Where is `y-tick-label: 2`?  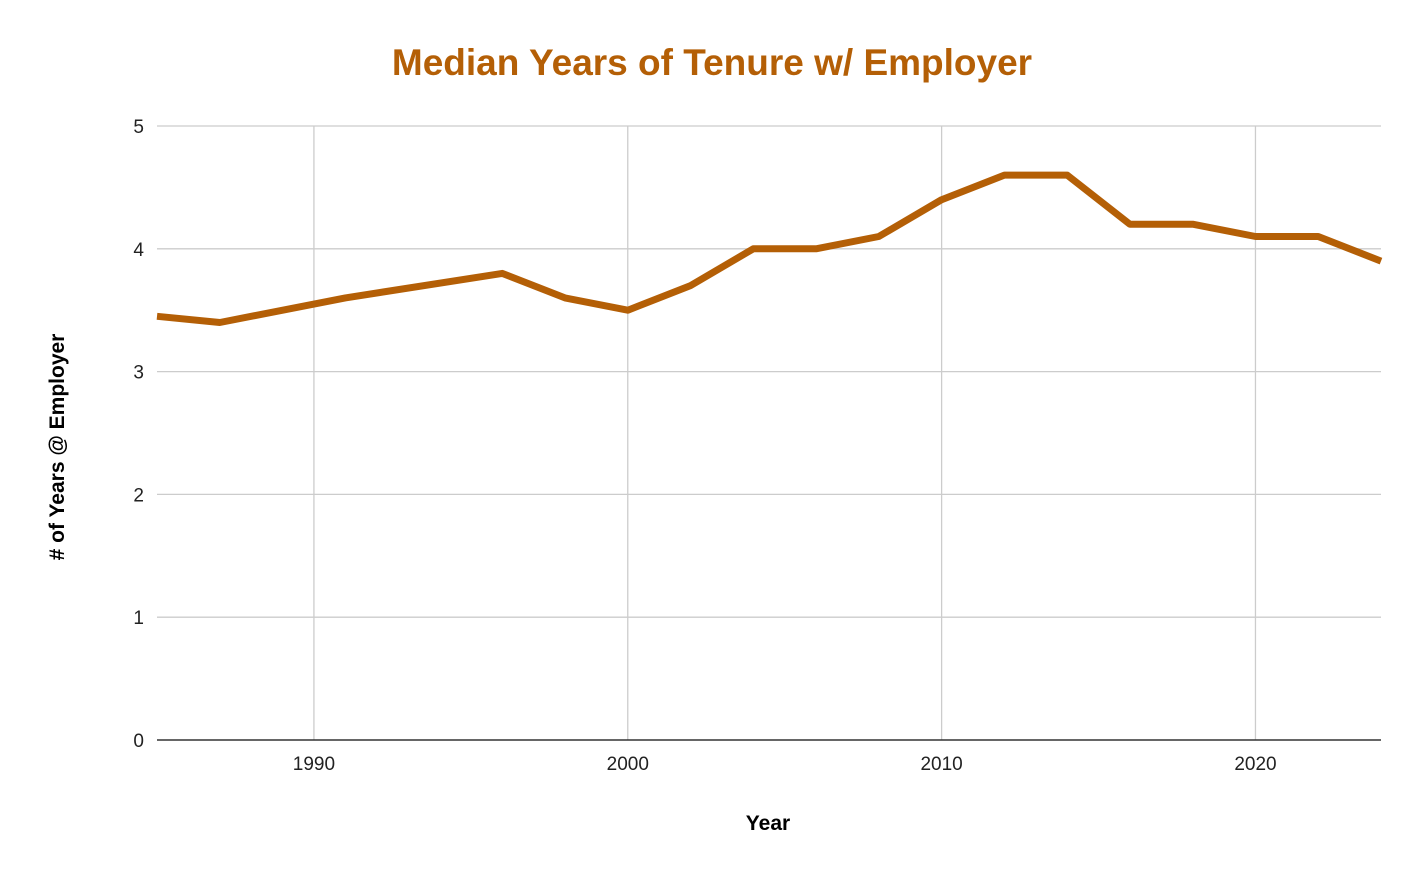 y-tick-label: 2 is located at coordinates (138, 495).